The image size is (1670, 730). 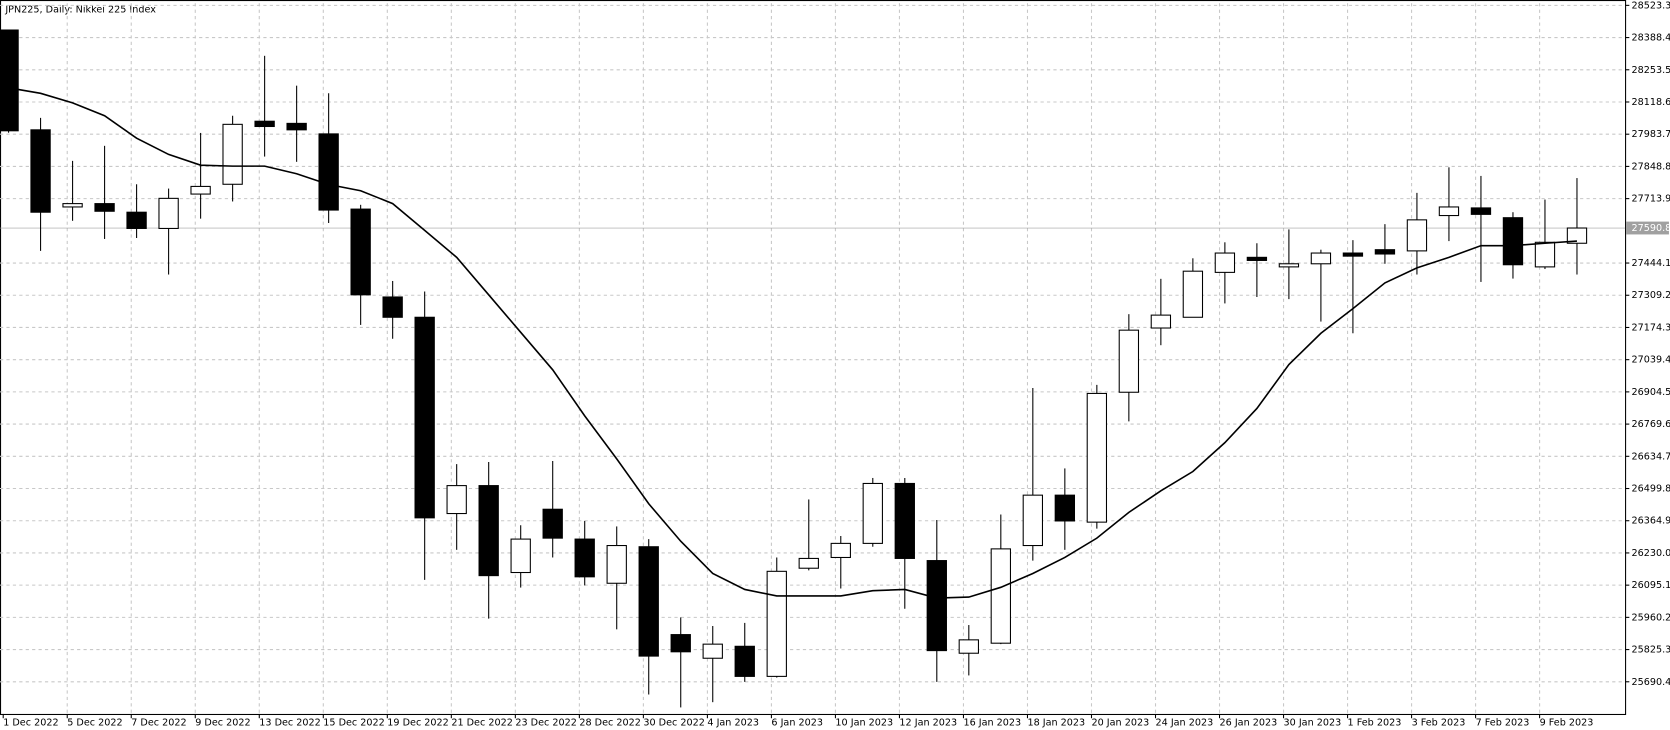 What do you see at coordinates (418, 723) in the screenshot?
I see `x-tick-label: 19 Dec 2022` at bounding box center [418, 723].